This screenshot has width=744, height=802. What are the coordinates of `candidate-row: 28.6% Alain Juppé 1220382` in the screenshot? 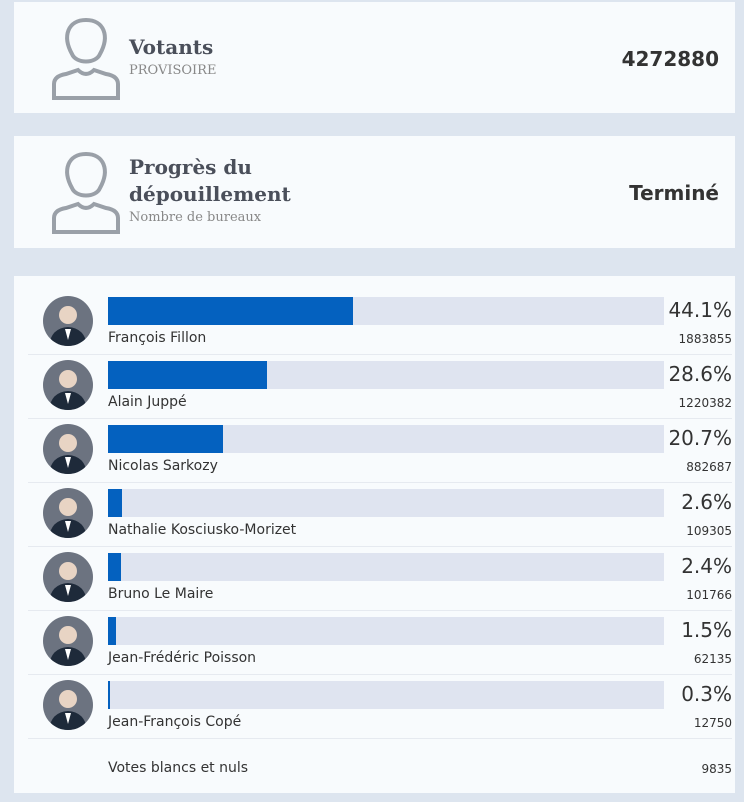 It's located at (380, 386).